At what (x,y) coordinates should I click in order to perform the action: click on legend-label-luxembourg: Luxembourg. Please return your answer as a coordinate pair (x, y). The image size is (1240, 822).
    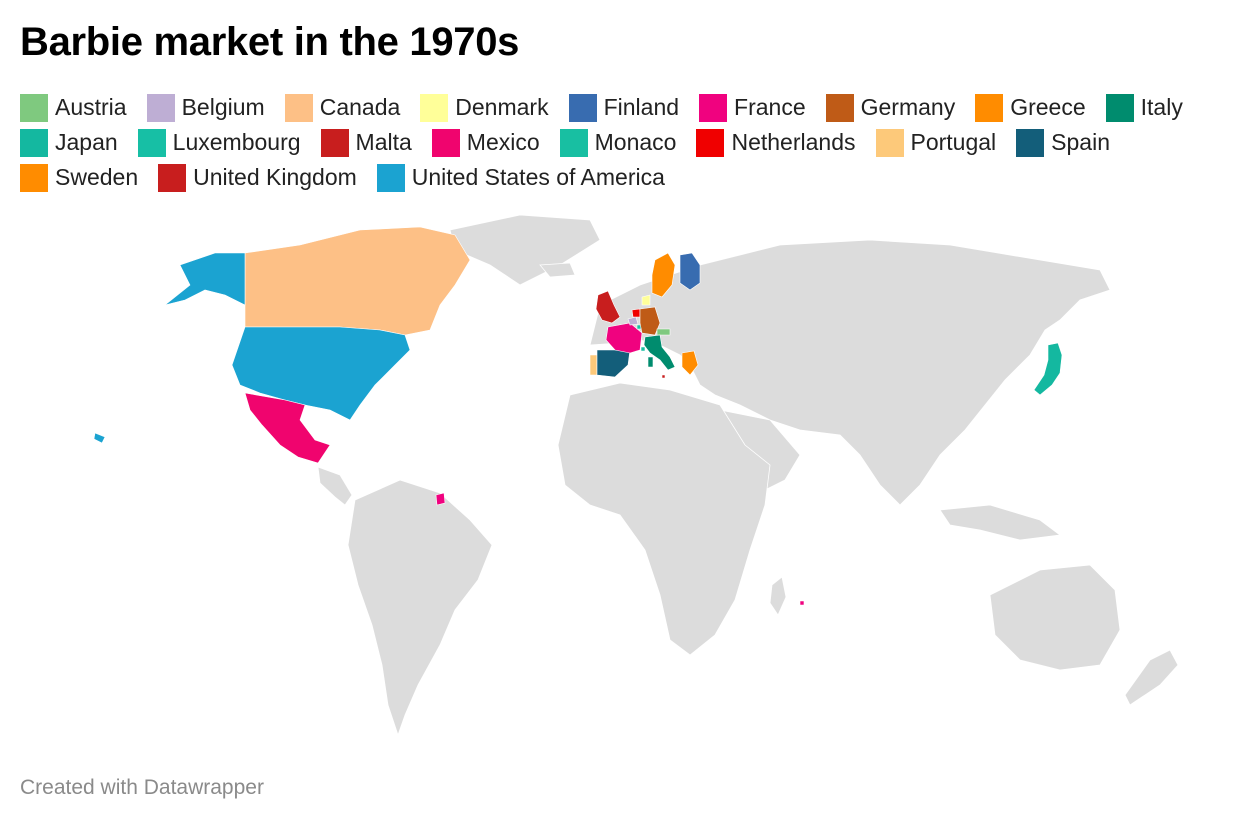
    Looking at the image, I should click on (236, 142).